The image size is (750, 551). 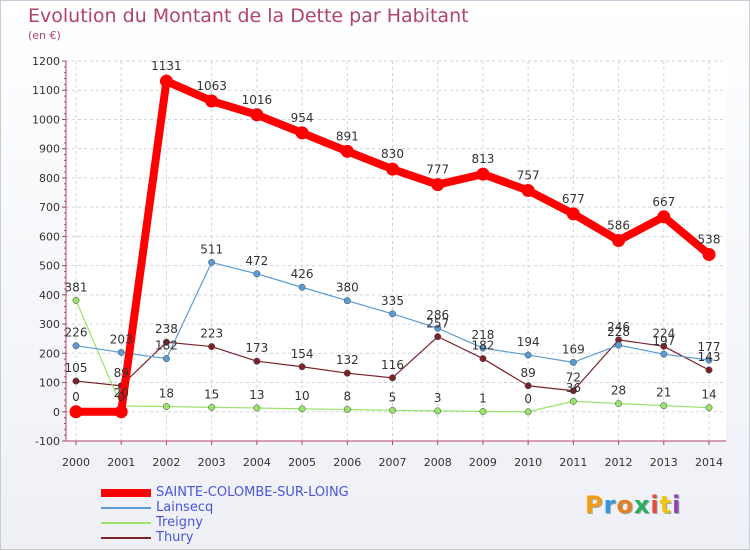 I want to click on data-label: 13, so click(x=256, y=395).